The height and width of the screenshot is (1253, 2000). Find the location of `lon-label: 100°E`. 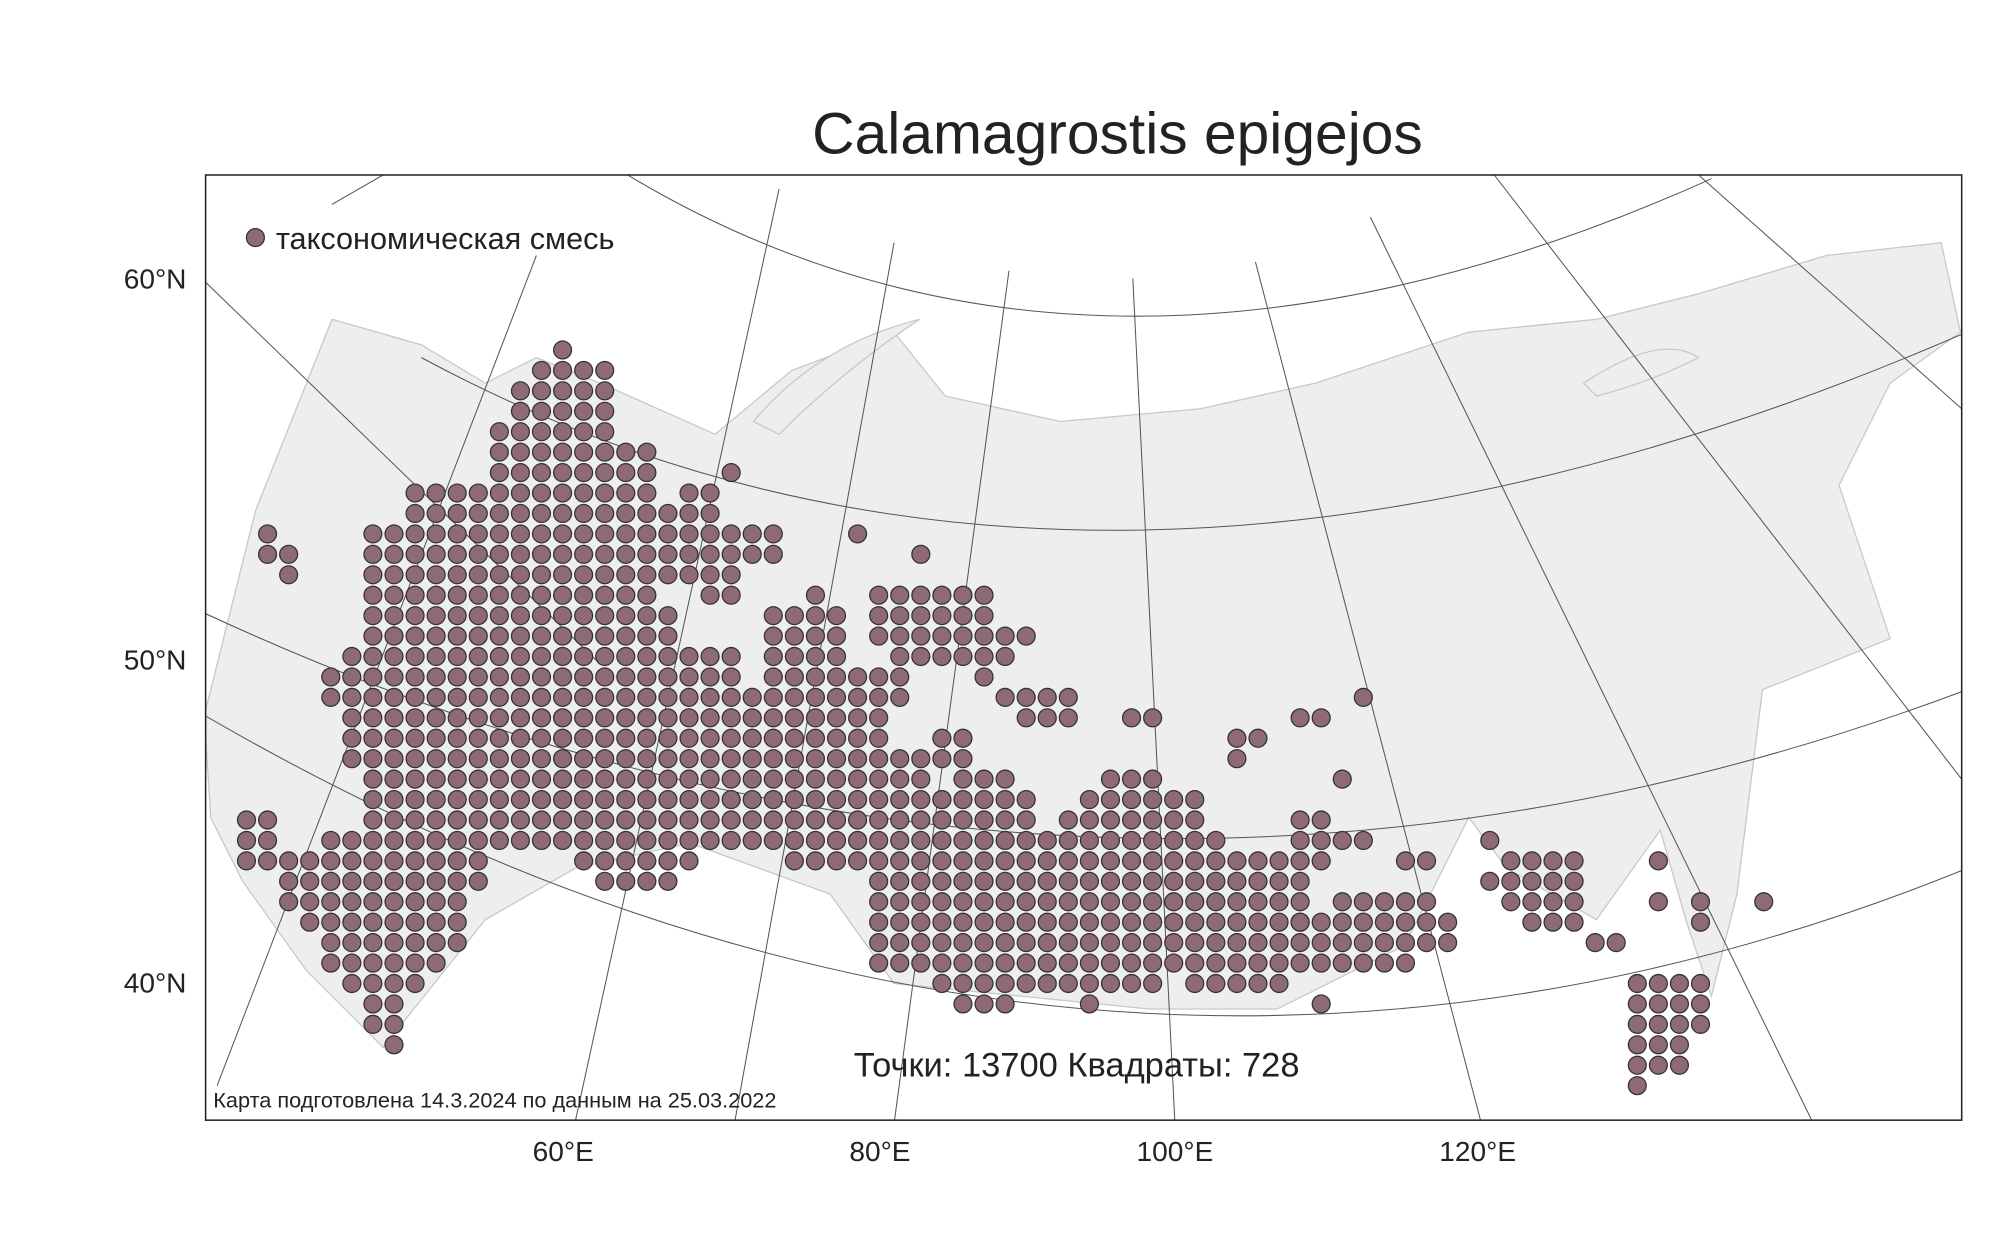

lon-label: 100°E is located at coordinates (1175, 1151).